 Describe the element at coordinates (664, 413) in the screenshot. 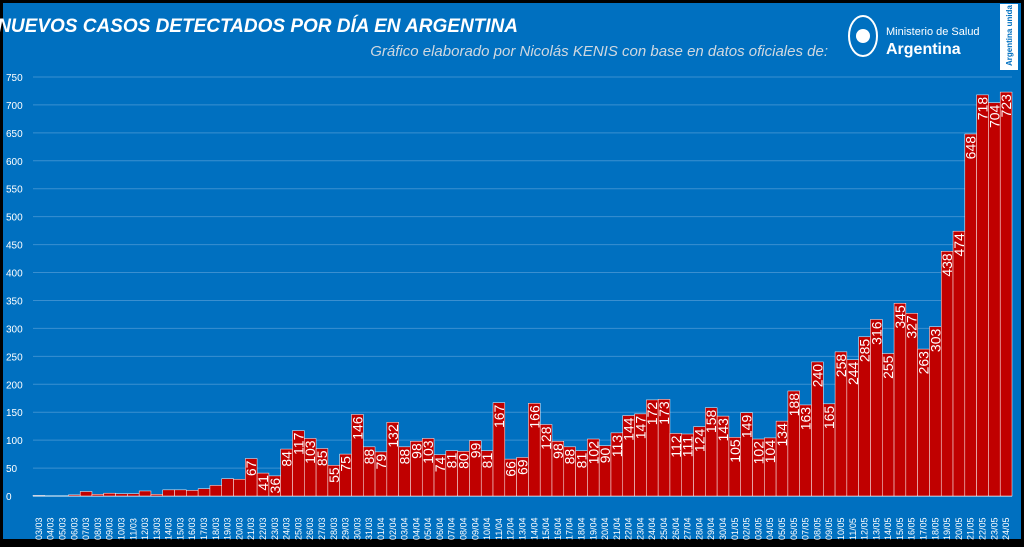

I see `data-label: 173` at that location.